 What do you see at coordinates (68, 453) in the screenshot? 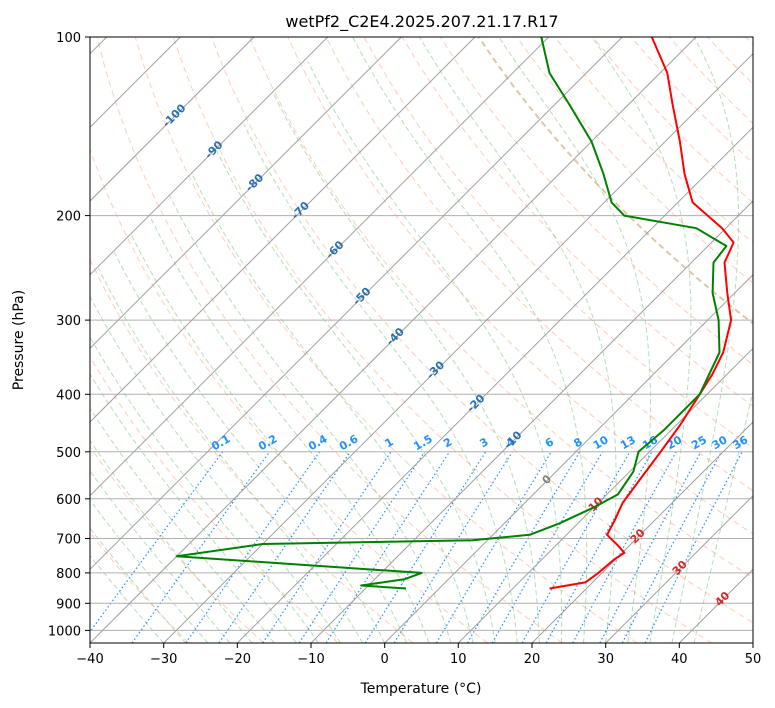
I see `y-tick-label: 500` at bounding box center [68, 453].